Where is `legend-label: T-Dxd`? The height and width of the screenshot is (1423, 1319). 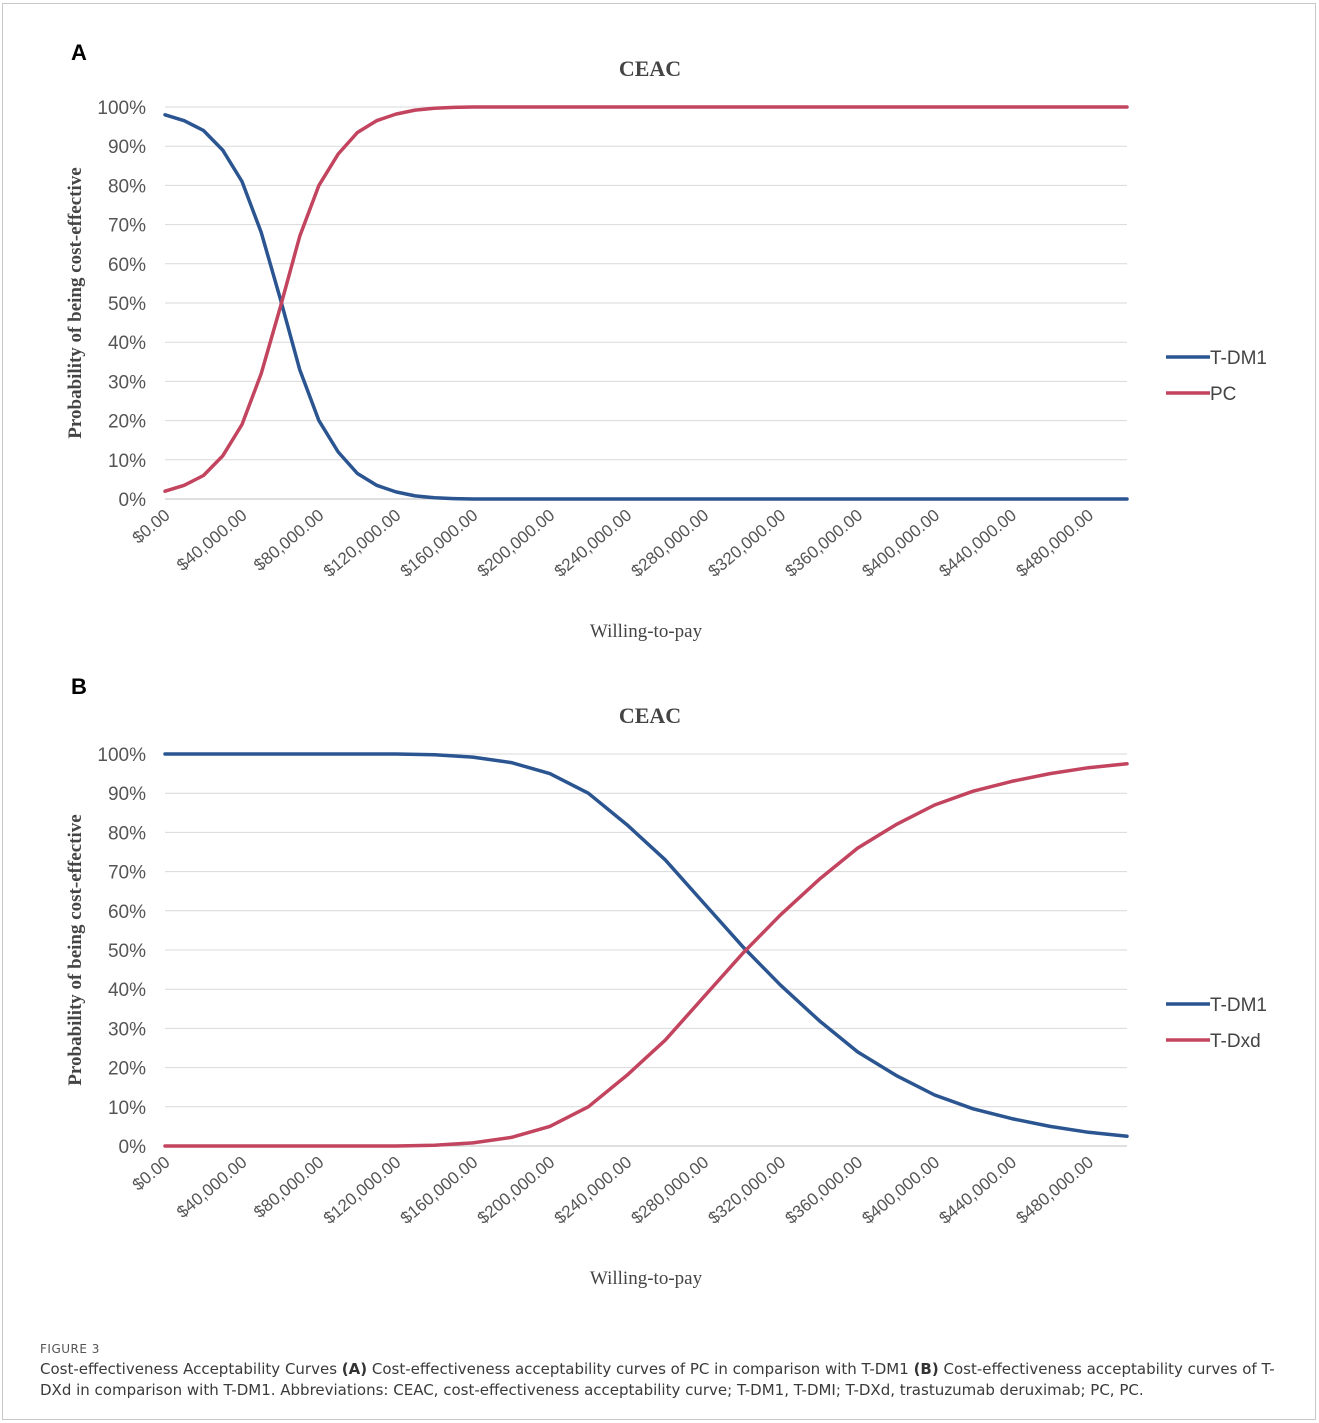 legend-label: T-Dxd is located at coordinates (1235, 1041).